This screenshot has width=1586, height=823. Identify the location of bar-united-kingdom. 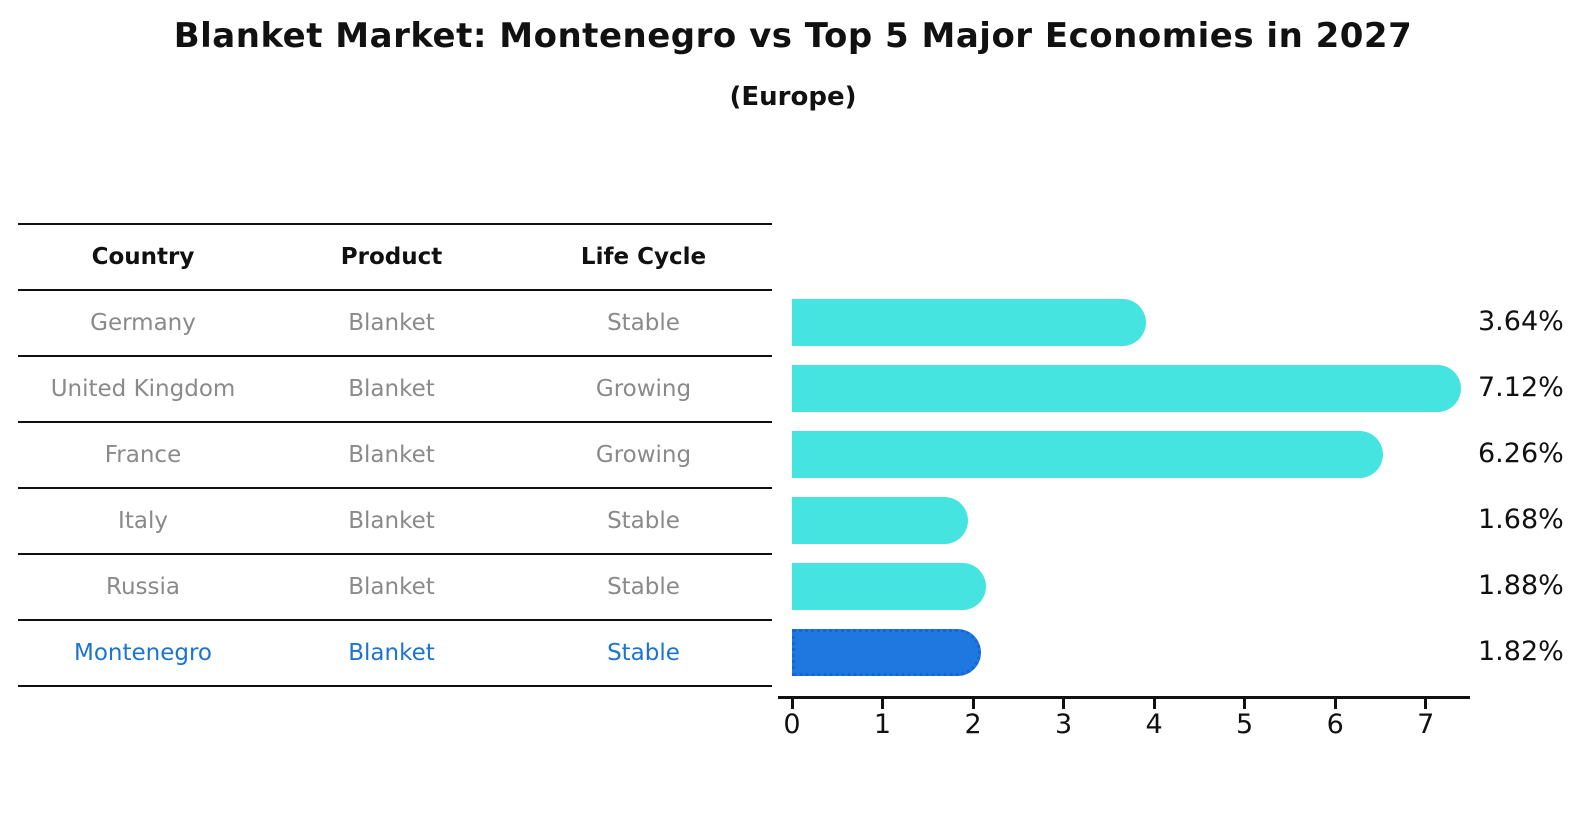
(1126, 388).